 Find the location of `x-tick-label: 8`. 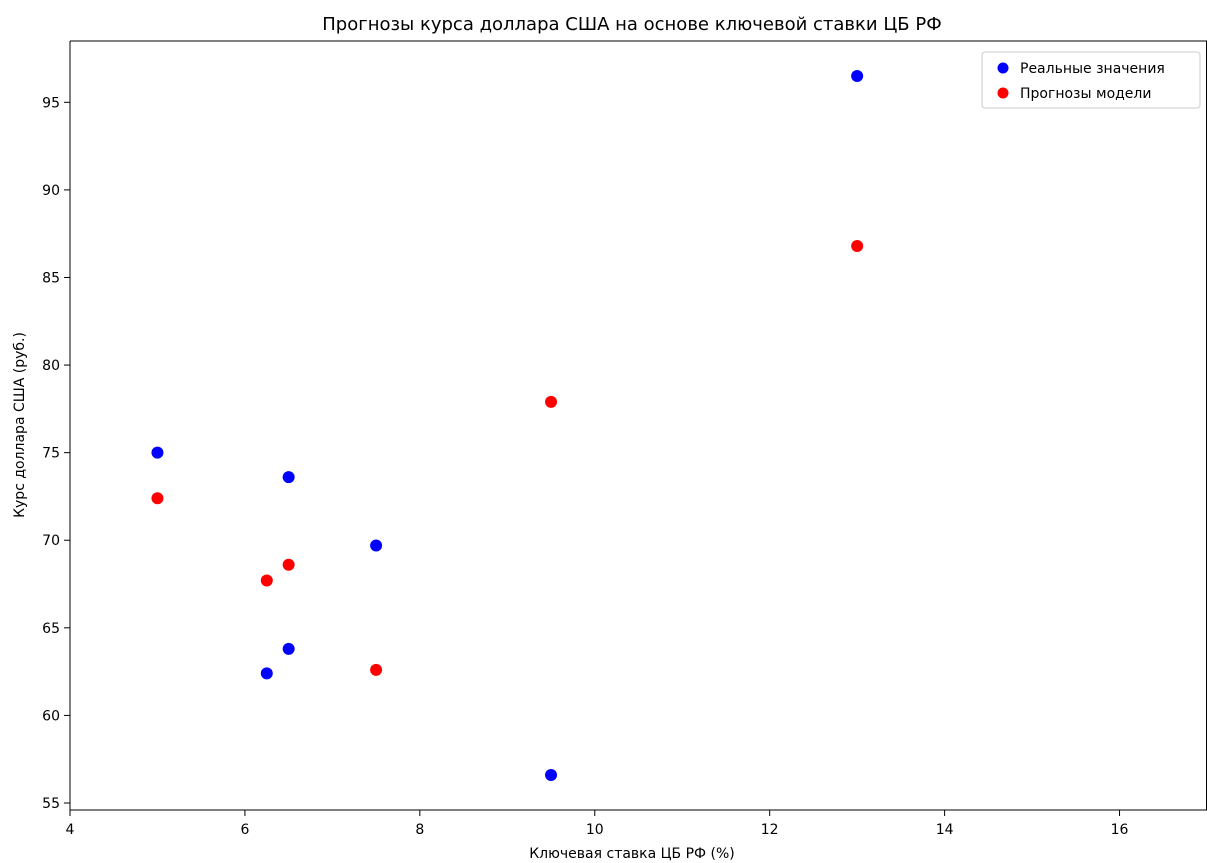

x-tick-label: 8 is located at coordinates (419, 830).